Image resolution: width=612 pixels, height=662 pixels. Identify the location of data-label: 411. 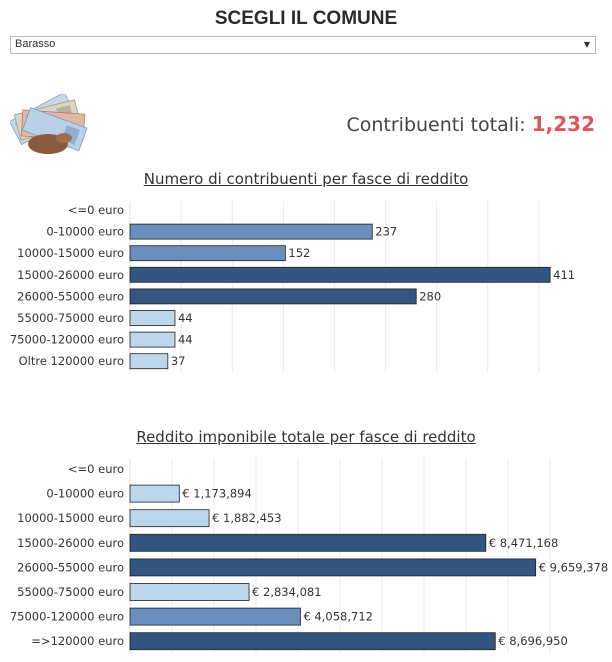
(564, 275).